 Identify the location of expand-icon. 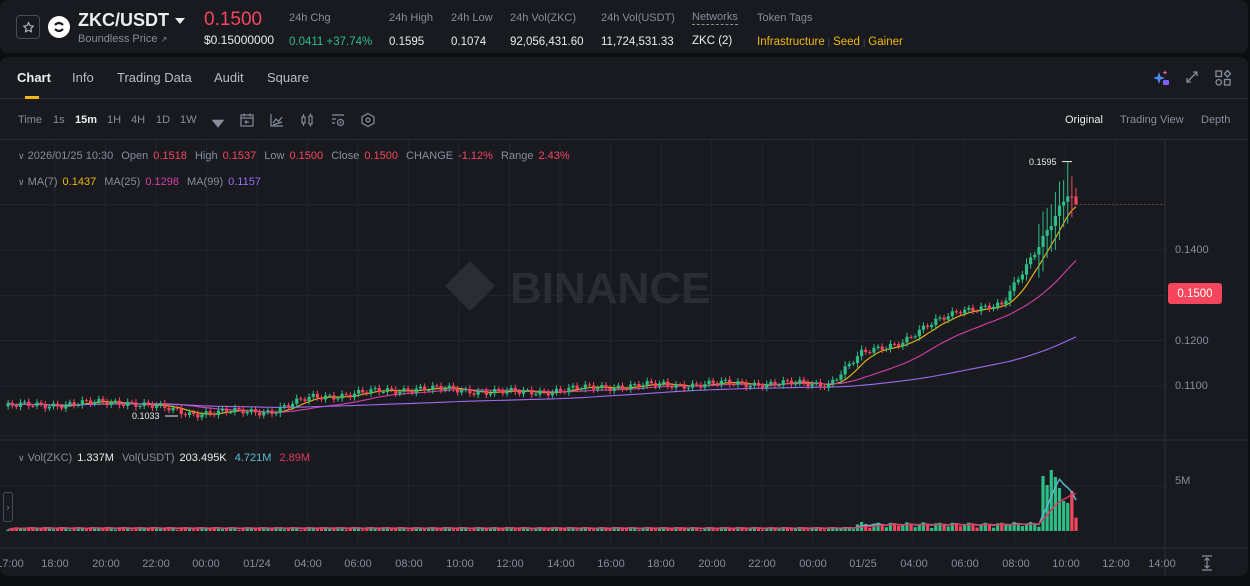
(1192, 77).